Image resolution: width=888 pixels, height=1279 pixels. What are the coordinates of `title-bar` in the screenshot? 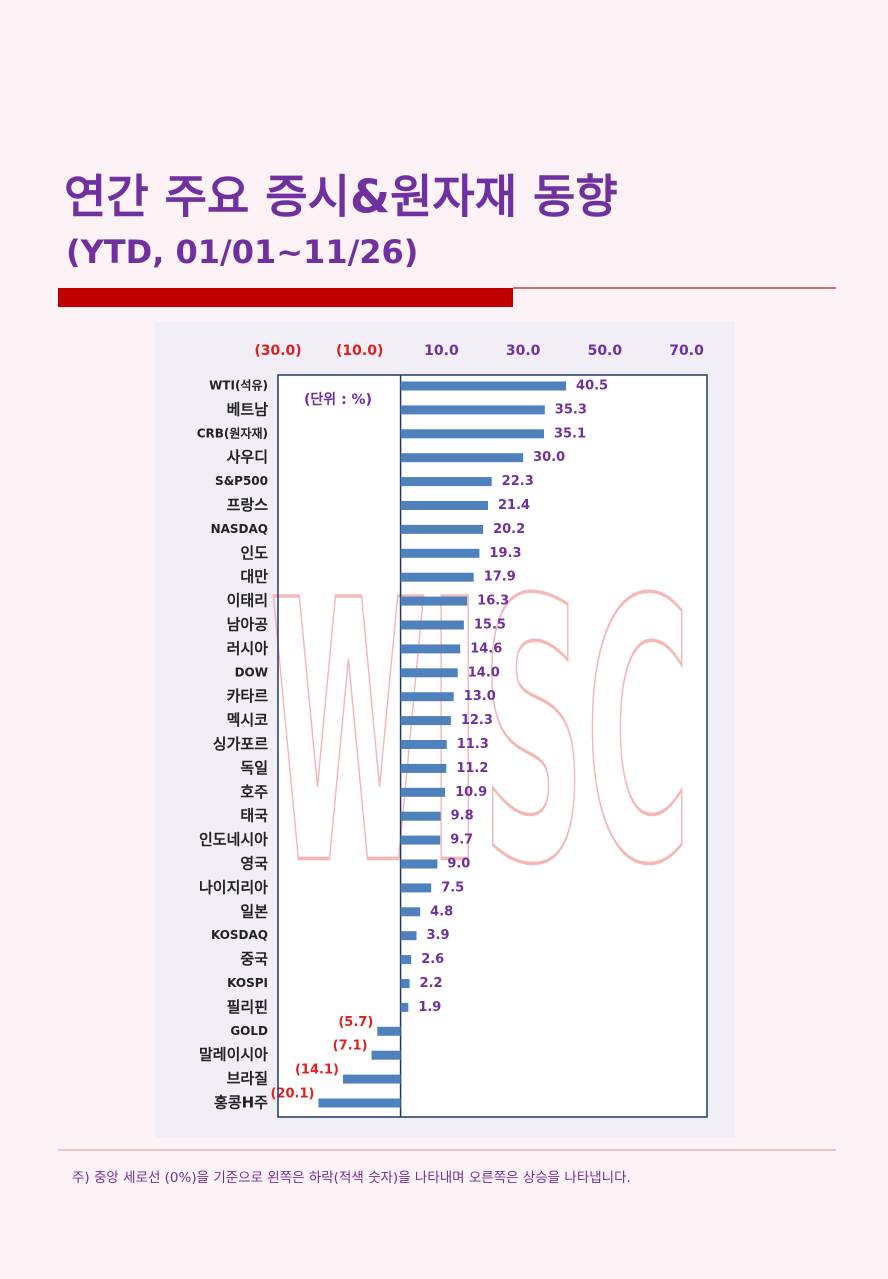 It's located at (285, 297).